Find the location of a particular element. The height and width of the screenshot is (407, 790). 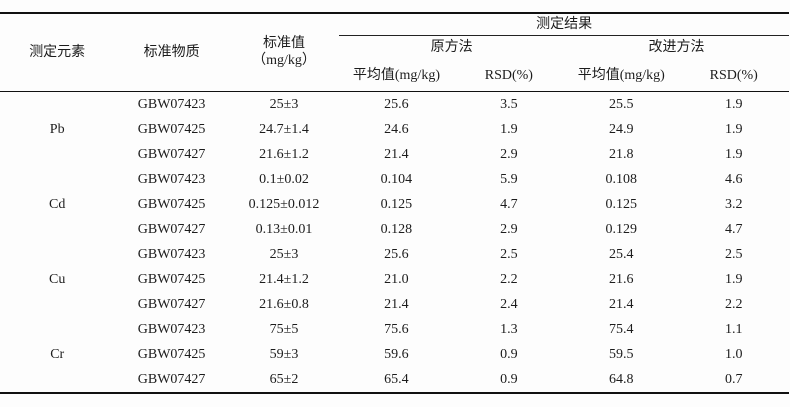

cell-orig-rsd: 1.3 is located at coordinates (509, 329).